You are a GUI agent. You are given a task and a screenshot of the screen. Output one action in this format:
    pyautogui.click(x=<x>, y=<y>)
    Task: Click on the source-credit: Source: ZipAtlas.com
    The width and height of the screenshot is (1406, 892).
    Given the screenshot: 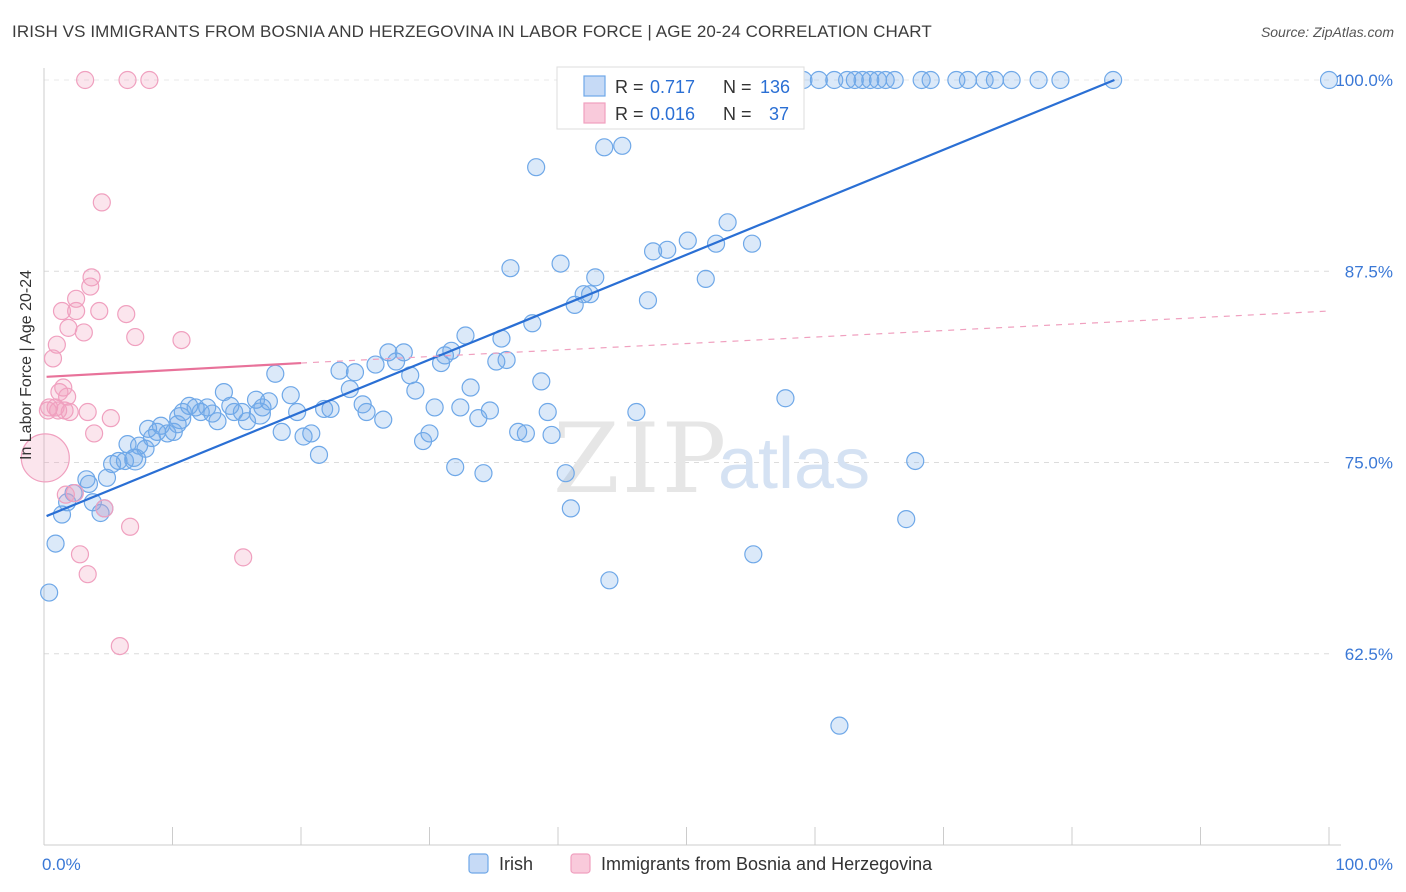 What is the action you would take?
    pyautogui.click(x=1327, y=32)
    